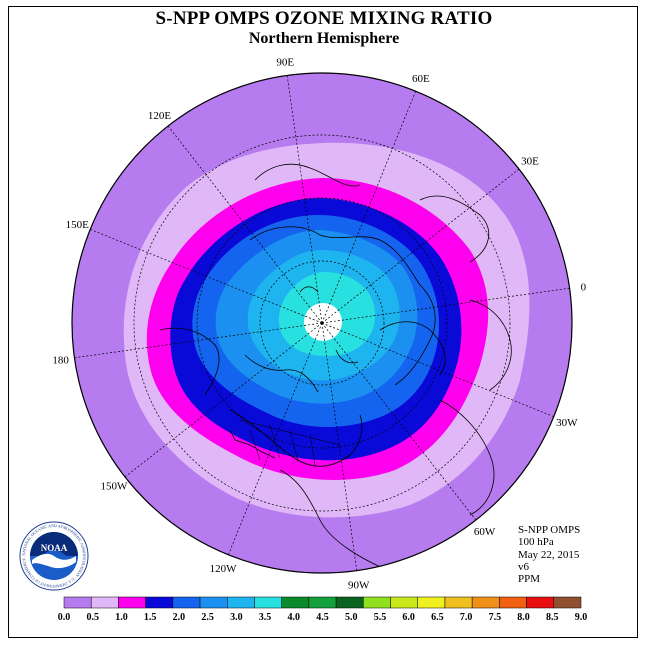  What do you see at coordinates (421, 79) in the screenshot?
I see `longitude-label: 60E` at bounding box center [421, 79].